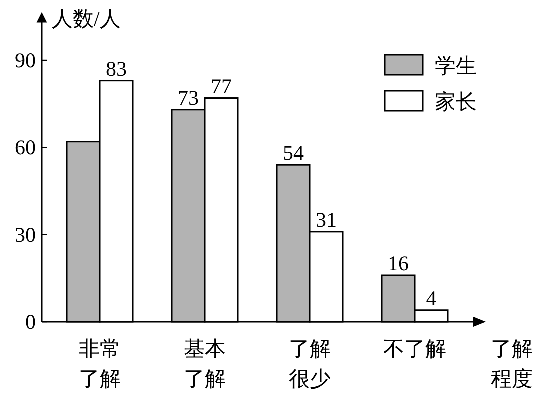 The height and width of the screenshot is (406, 544). Describe the element at coordinates (86, 19) in the screenshot. I see `y-axis-title: 人数/人` at that location.